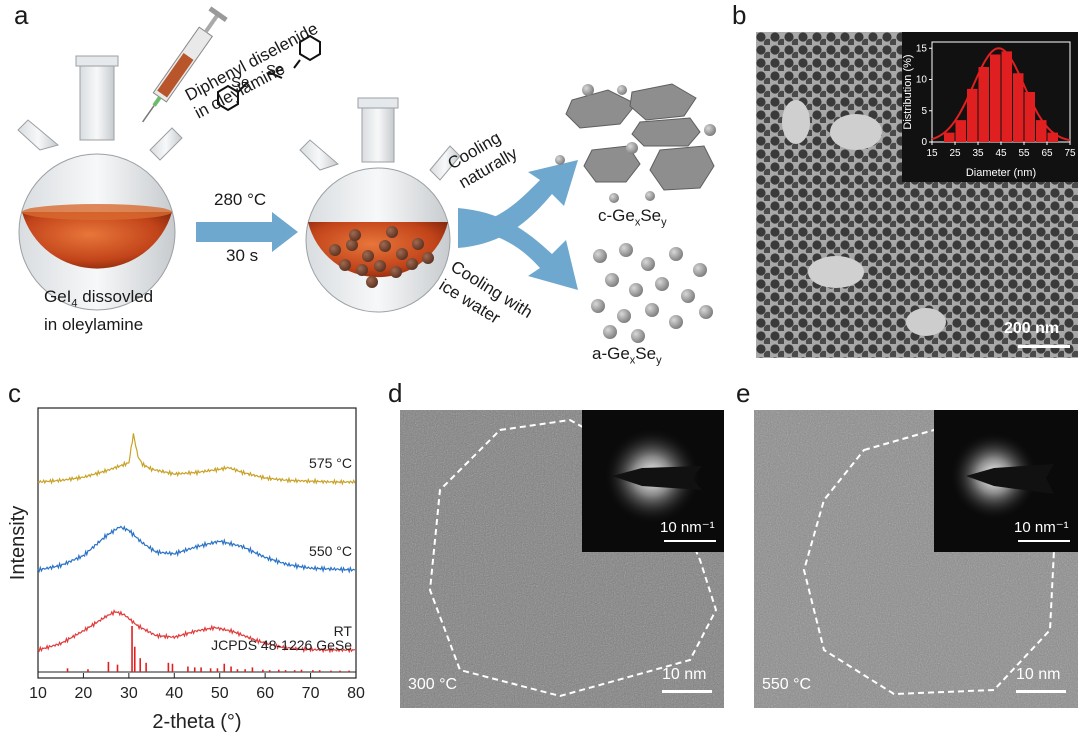  What do you see at coordinates (380, 205) in the screenshot?
I see `flask-middle` at bounding box center [380, 205].